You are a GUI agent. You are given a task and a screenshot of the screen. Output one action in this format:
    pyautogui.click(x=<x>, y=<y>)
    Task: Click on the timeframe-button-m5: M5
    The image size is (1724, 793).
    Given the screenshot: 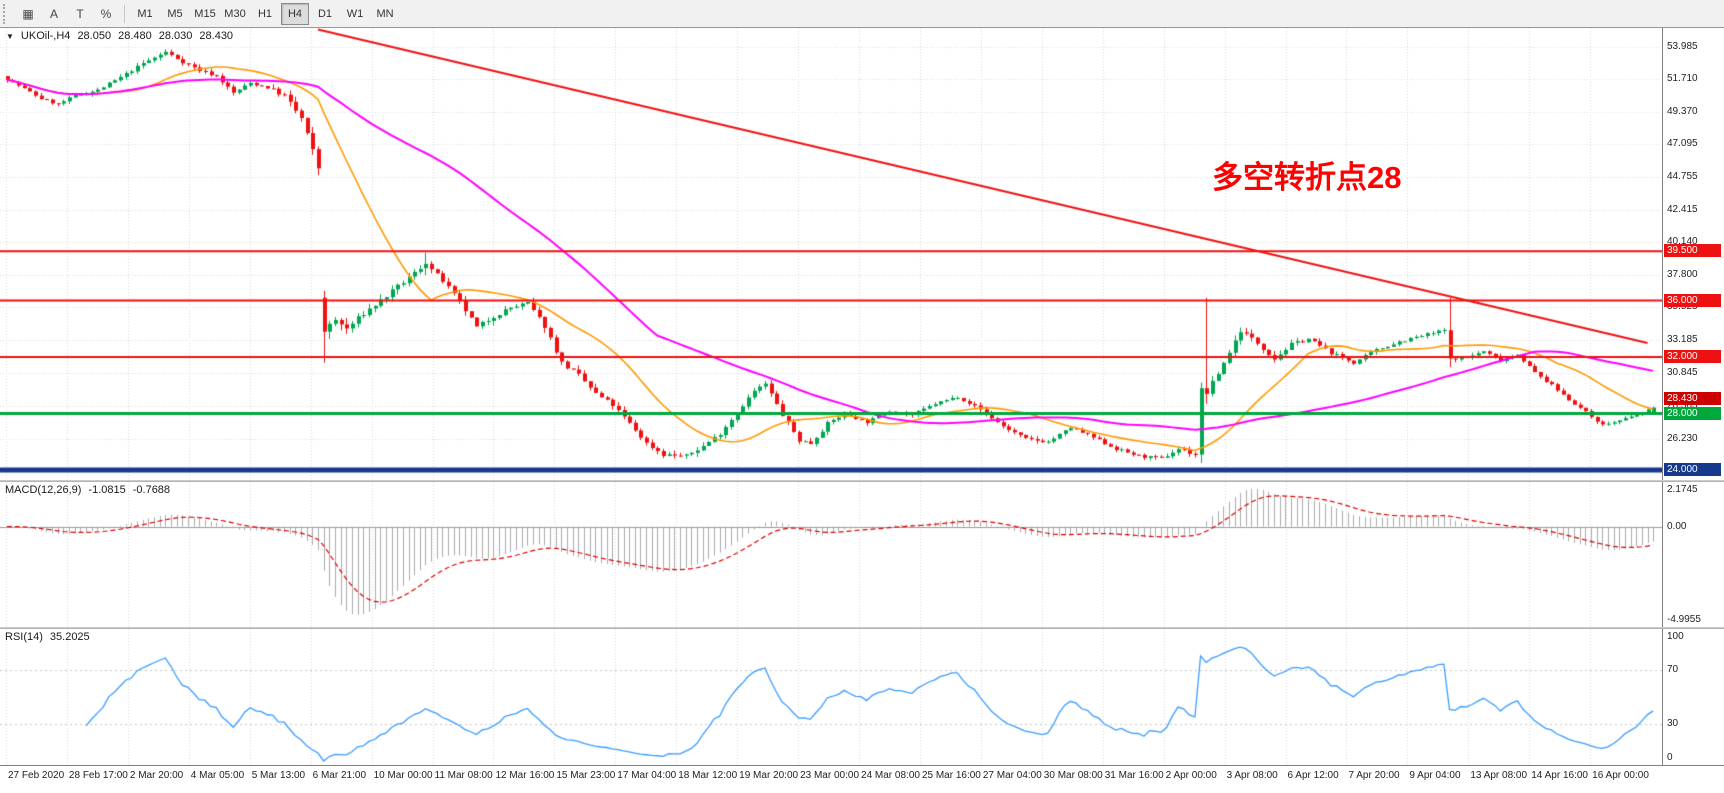 What is the action you would take?
    pyautogui.click(x=175, y=13)
    